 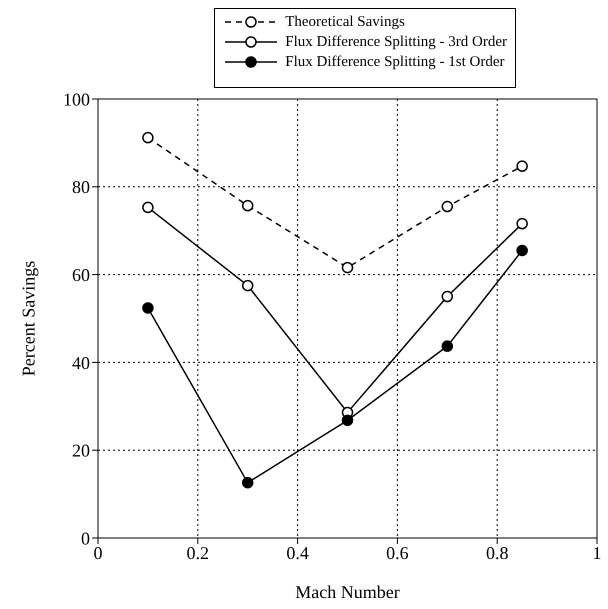 What do you see at coordinates (497, 552) in the screenshot?
I see `x-tick-label: 0.8` at bounding box center [497, 552].